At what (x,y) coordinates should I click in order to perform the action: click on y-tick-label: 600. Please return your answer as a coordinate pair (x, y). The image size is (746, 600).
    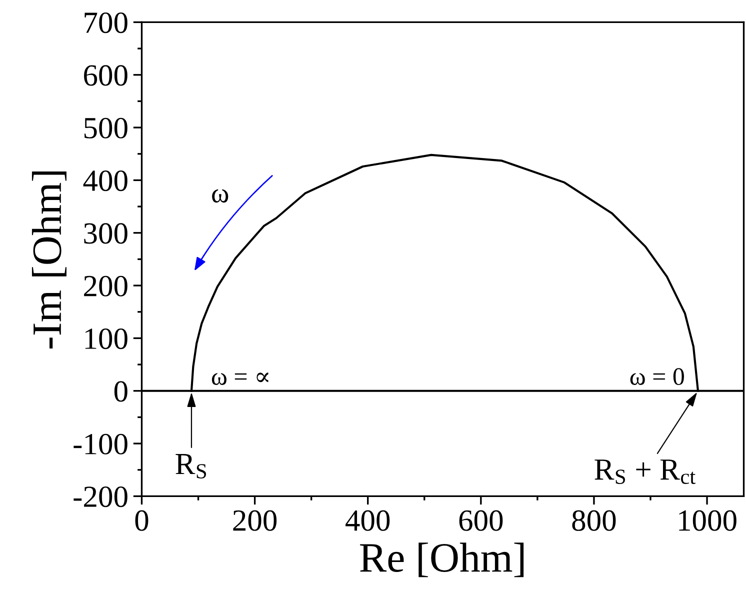
    Looking at the image, I should click on (106, 75).